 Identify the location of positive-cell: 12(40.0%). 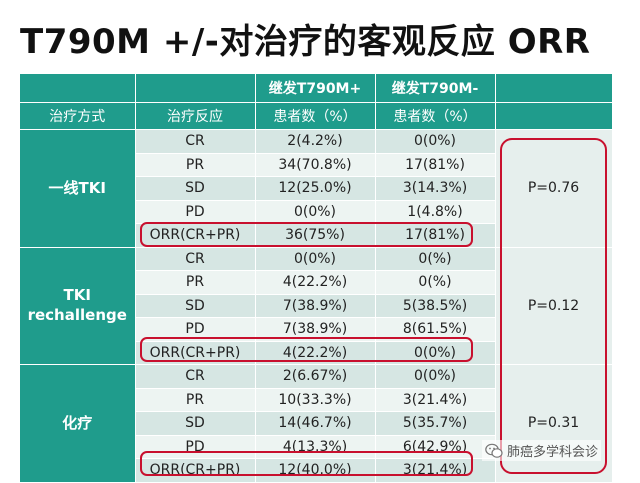
(315, 470).